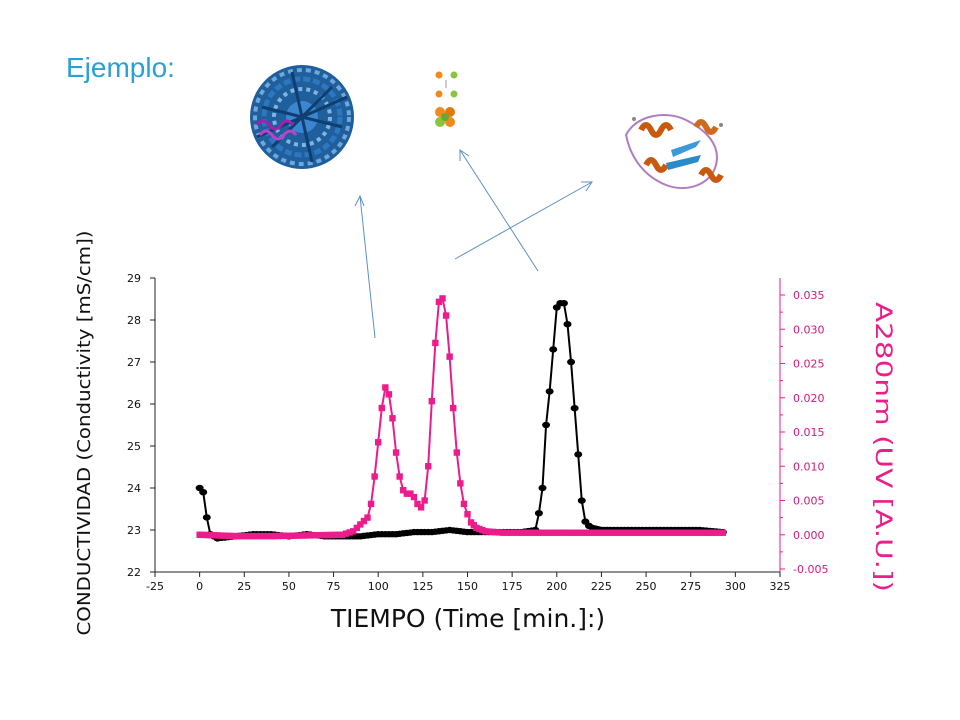 Image resolution: width=960 pixels, height=720 pixels. What do you see at coordinates (244, 586) in the screenshot?
I see `x-tick-label: 25` at bounding box center [244, 586].